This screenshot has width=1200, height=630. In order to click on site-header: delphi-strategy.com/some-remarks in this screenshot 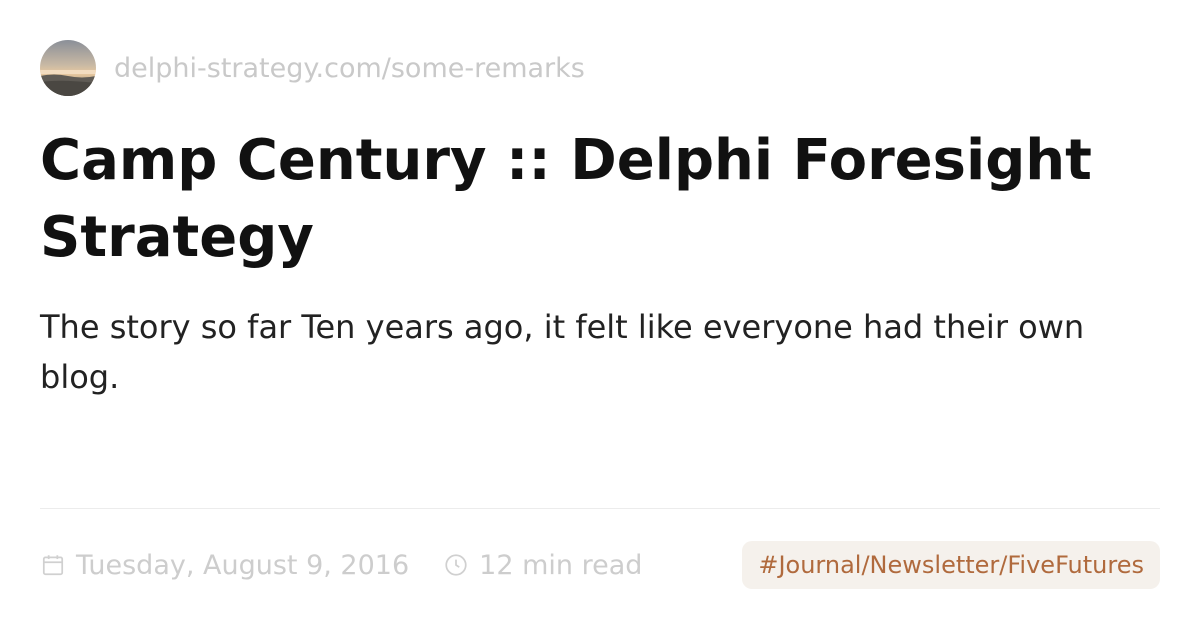, I will do `click(312, 68)`.